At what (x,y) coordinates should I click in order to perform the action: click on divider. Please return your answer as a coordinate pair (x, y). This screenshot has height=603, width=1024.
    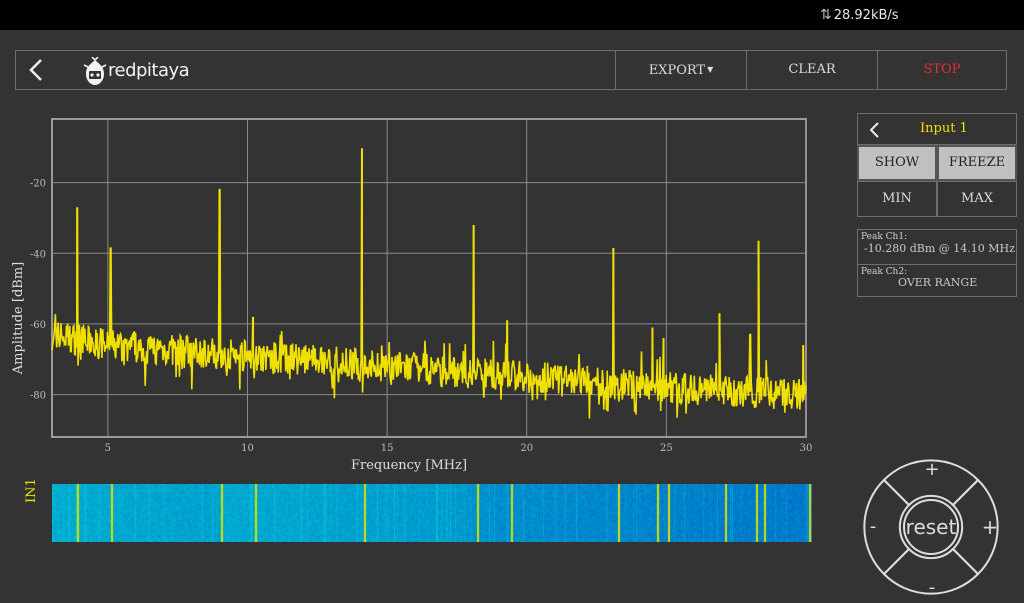
    Looking at the image, I should click on (937, 264).